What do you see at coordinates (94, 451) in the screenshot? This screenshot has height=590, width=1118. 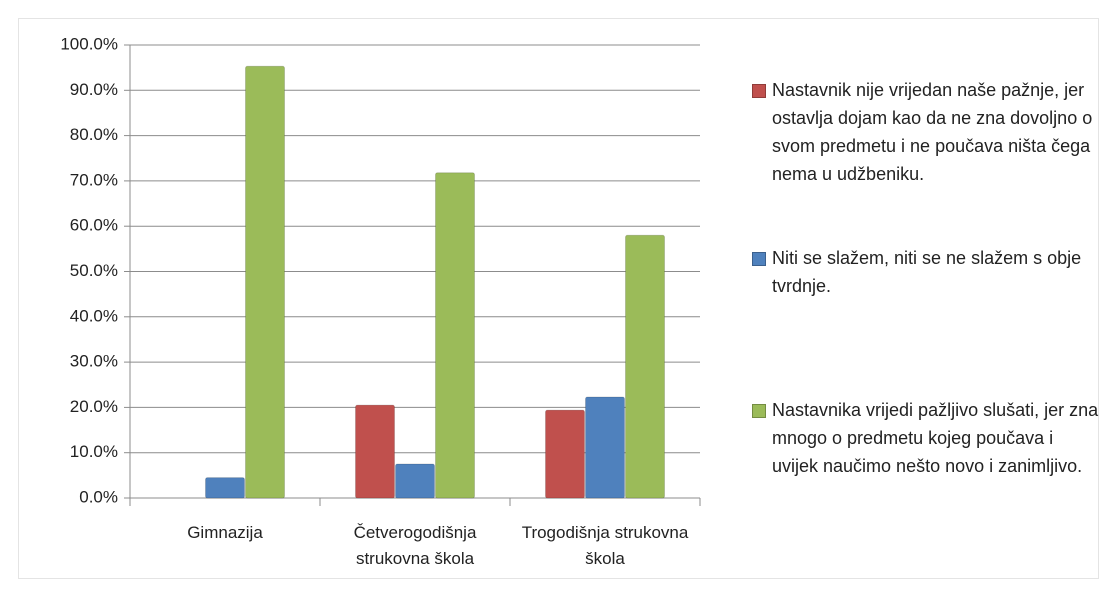 I see `y-tick-label: 10.0%` at bounding box center [94, 451].